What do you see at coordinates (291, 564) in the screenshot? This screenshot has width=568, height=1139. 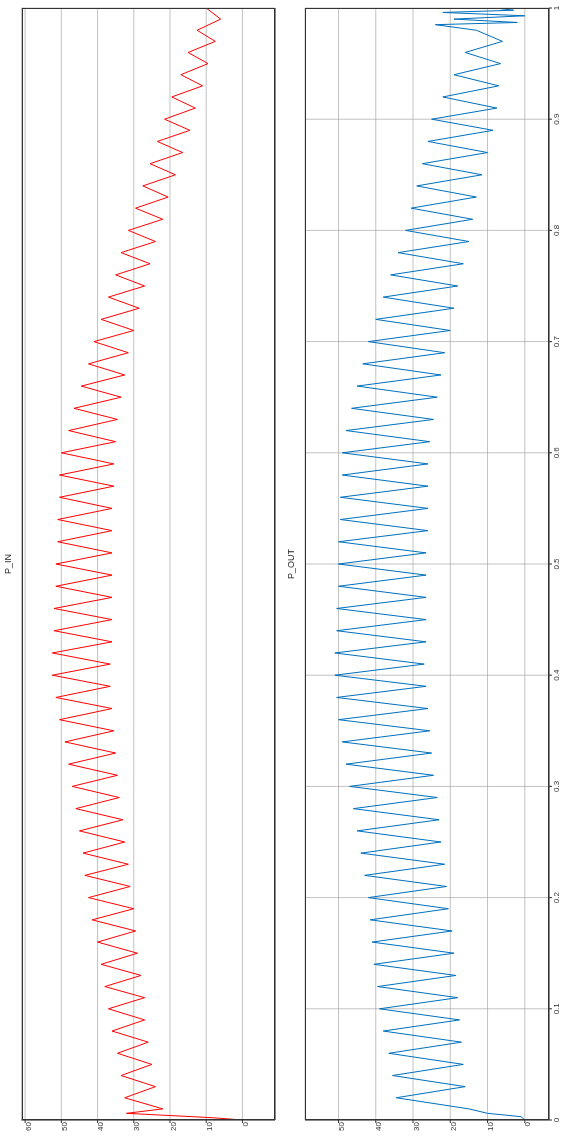 I see `text: P_OUT` at bounding box center [291, 564].